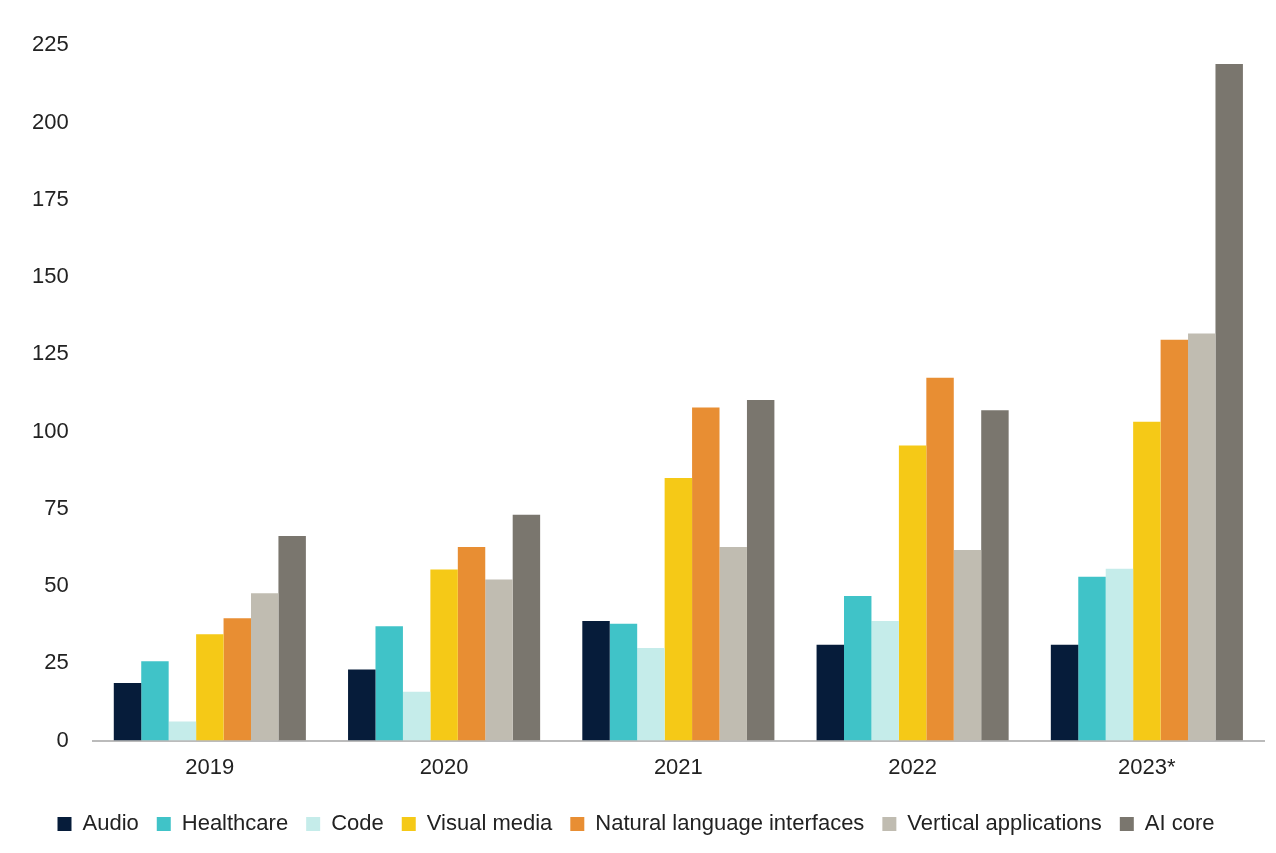  What do you see at coordinates (50, 44) in the screenshot?
I see `y-tick-label: 225` at bounding box center [50, 44].